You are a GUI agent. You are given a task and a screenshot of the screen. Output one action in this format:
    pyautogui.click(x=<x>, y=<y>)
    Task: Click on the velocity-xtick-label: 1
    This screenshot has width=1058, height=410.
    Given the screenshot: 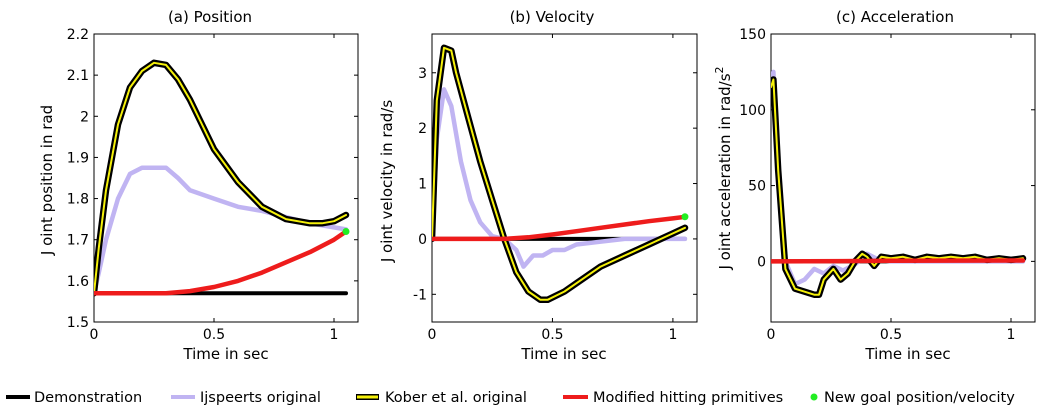 What is the action you would take?
    pyautogui.click(x=672, y=335)
    